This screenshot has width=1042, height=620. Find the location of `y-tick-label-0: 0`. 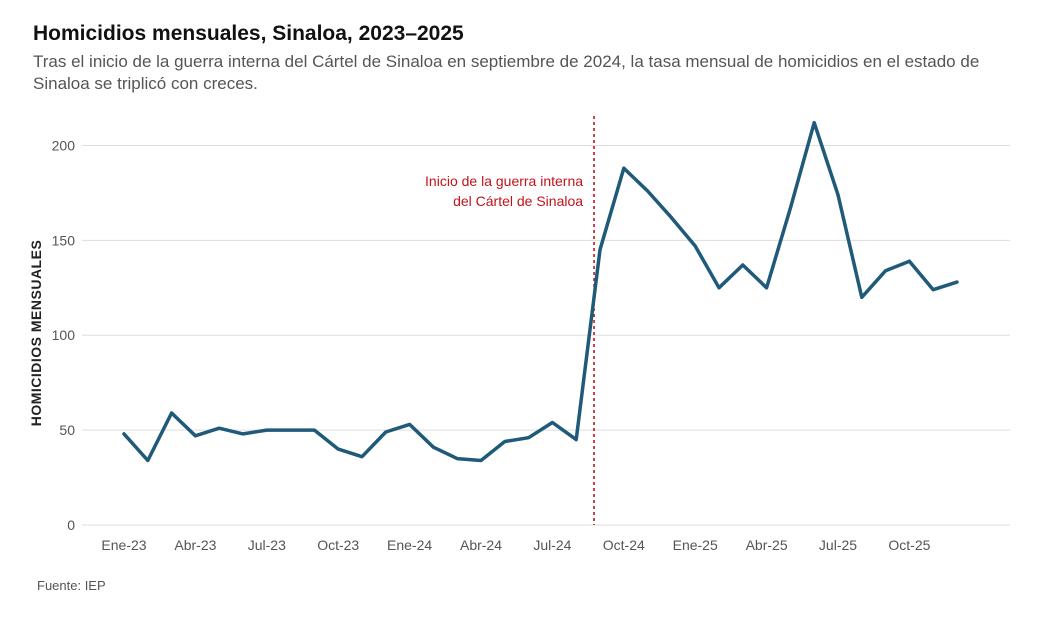

y-tick-label-0: 0 is located at coordinates (71, 525).